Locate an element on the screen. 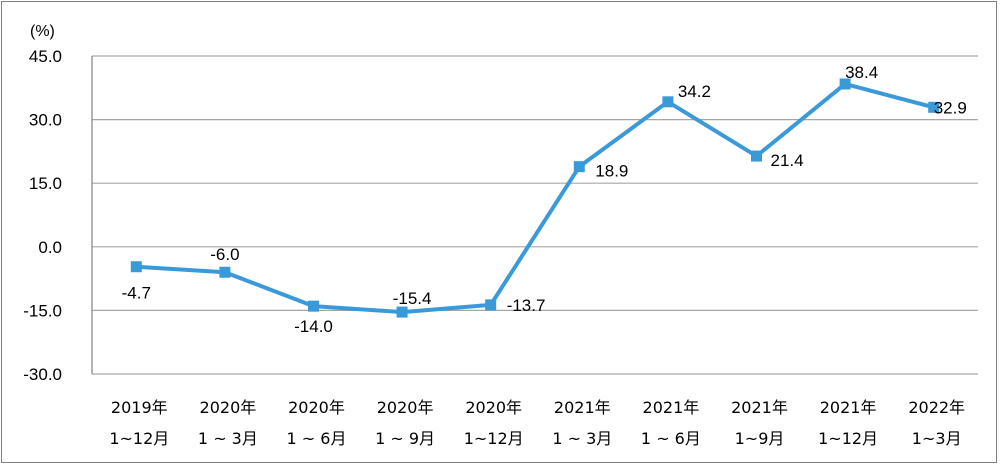 The width and height of the screenshot is (1000, 466). data-label: -13.7 is located at coordinates (526, 305).